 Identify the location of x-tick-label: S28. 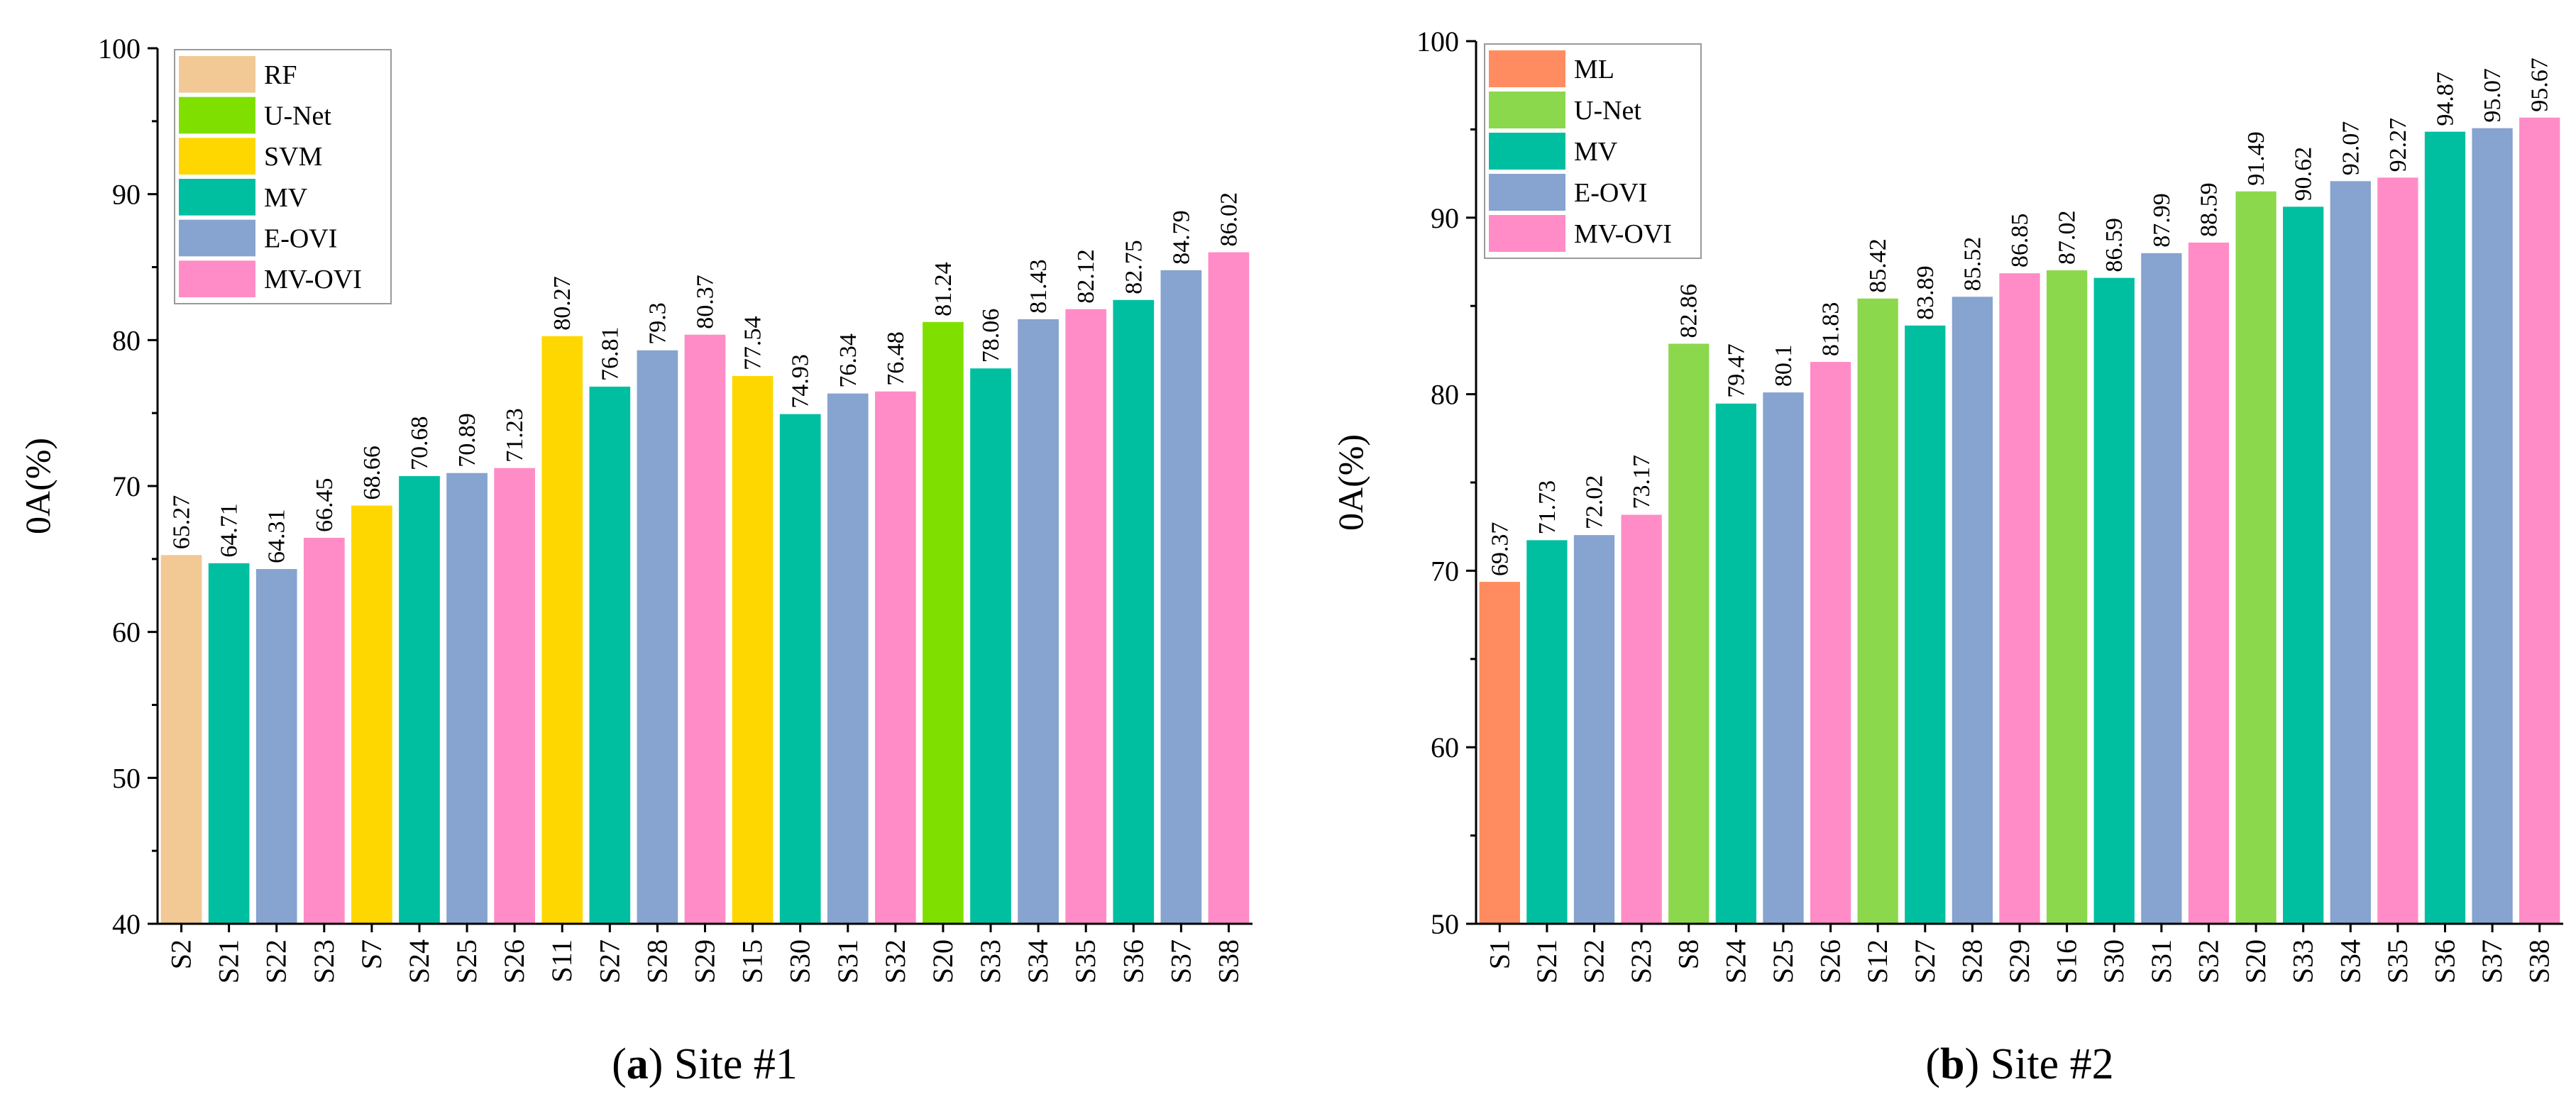
(1972, 961).